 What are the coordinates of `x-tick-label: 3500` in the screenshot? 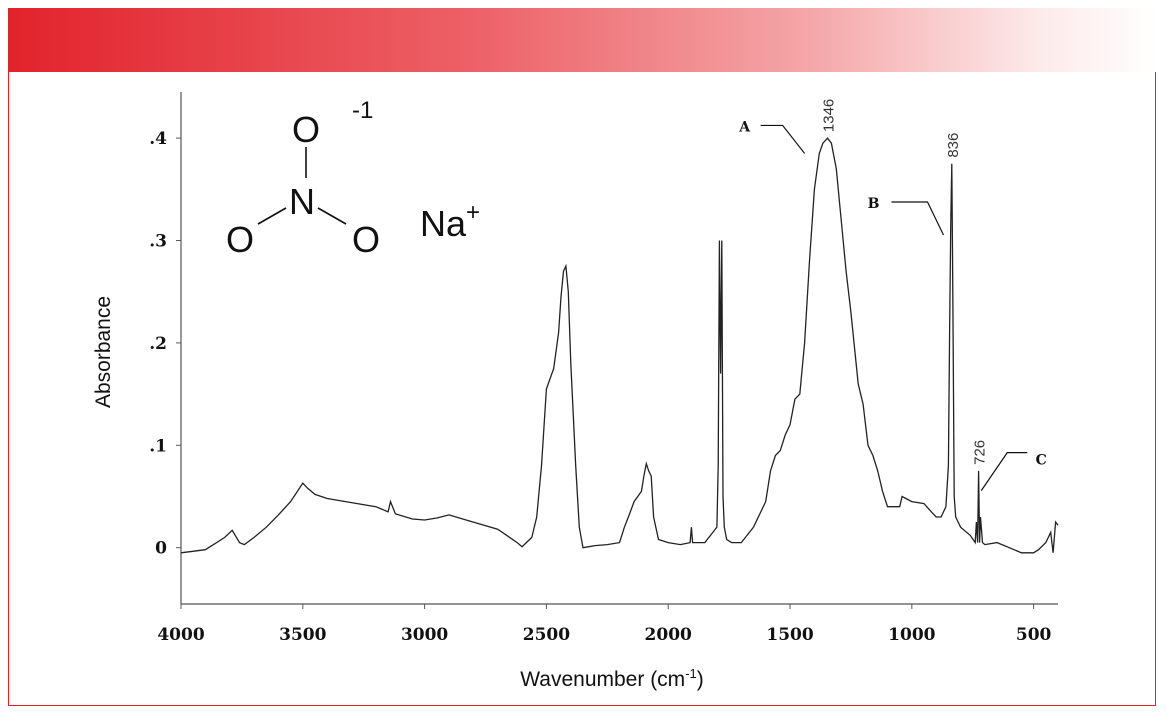 It's located at (302, 635).